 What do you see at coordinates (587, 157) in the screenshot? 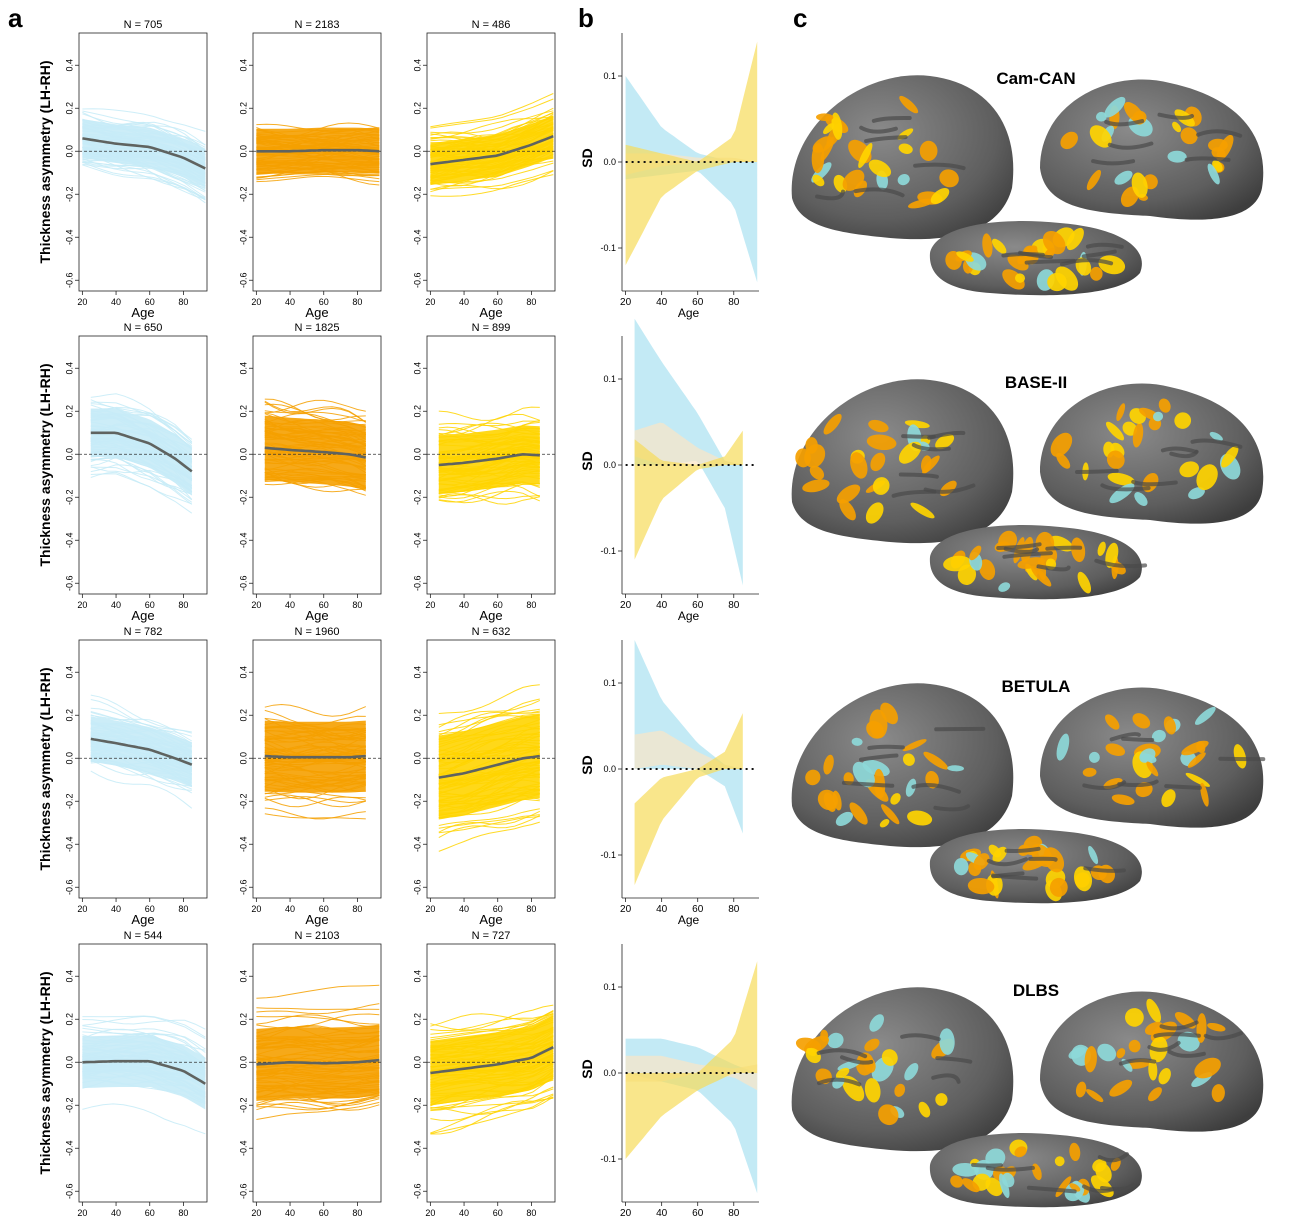
I see `y-axis-label: SD` at bounding box center [587, 157].